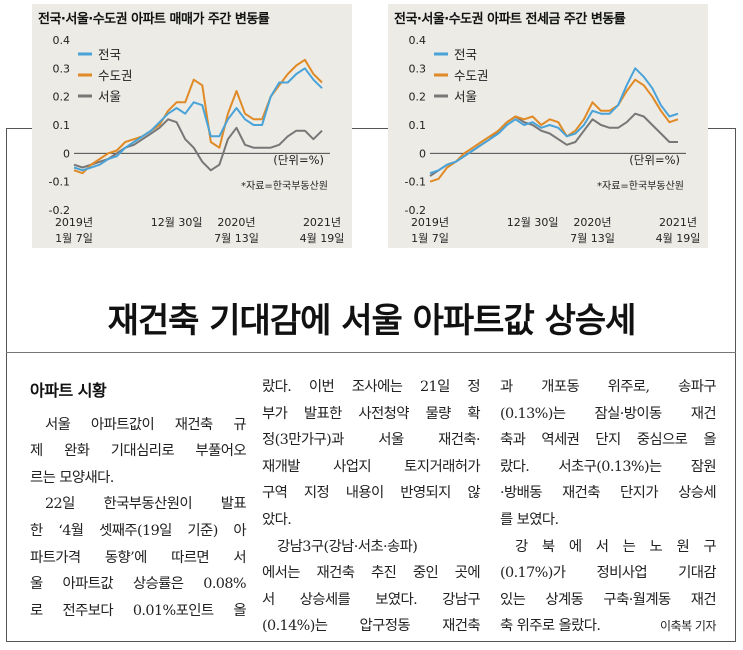  What do you see at coordinates (371, 440) in the screenshot?
I see `article-line: 정(3만가구)과 서울 재건축·` at bounding box center [371, 440].